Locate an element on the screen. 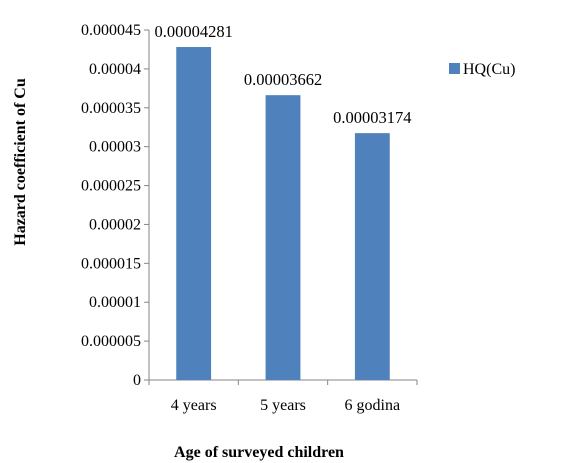 The image size is (565, 463). data-label: 0.00003174 is located at coordinates (372, 117).